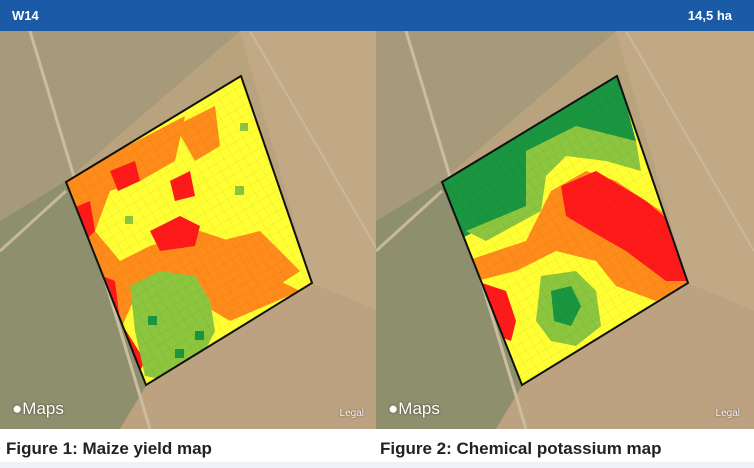 The height and width of the screenshot is (468, 754). What do you see at coordinates (377, 15) in the screenshot?
I see `field-header-bar: W14 14,5 ha` at bounding box center [377, 15].